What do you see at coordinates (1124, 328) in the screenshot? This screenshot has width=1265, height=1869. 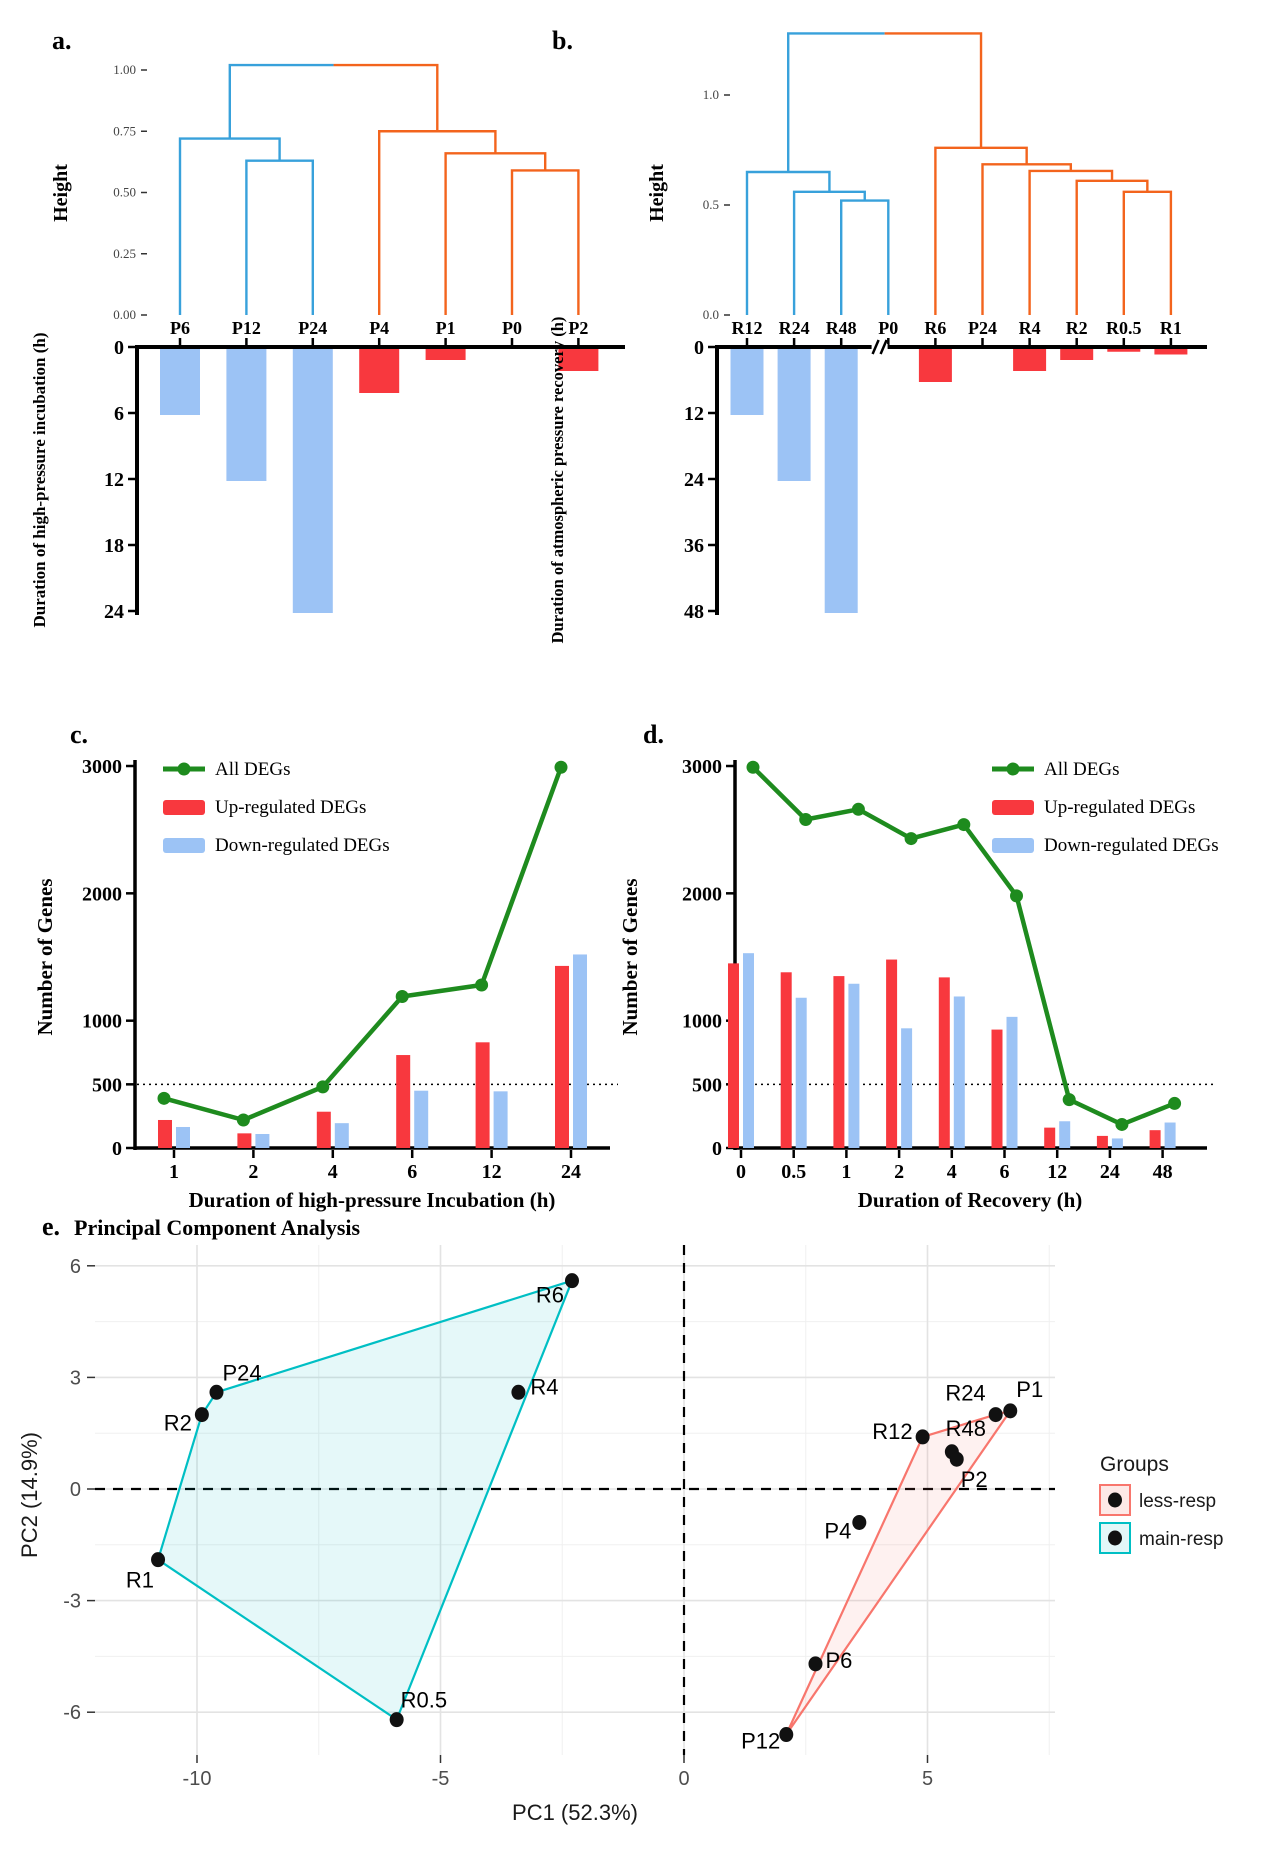 I see `category-label: R0.5` at bounding box center [1124, 328].